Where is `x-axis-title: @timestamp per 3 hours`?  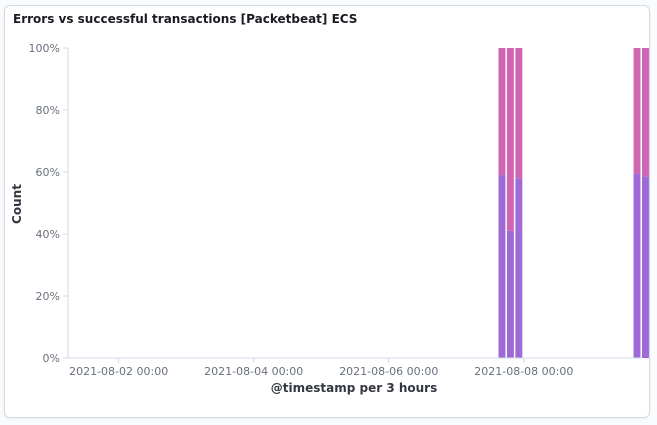 x-axis-title: @timestamp per 3 hours is located at coordinates (354, 388).